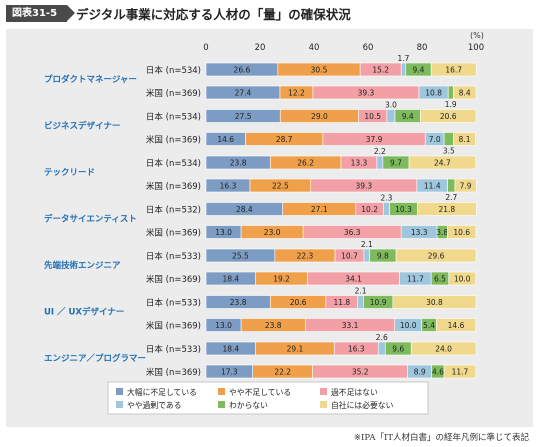  I want to click on data-label: 33.1, so click(350, 325).